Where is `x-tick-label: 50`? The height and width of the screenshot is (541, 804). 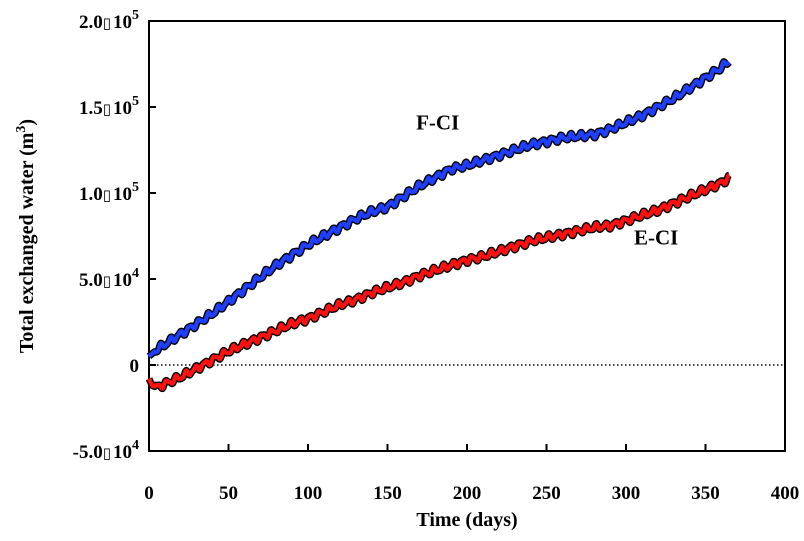 x-tick-label: 50 is located at coordinates (228, 493).